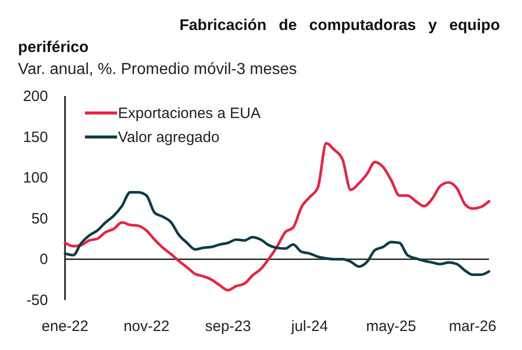 This screenshot has width=522, height=350. I want to click on x-tick-label: mar-26, so click(472, 326).